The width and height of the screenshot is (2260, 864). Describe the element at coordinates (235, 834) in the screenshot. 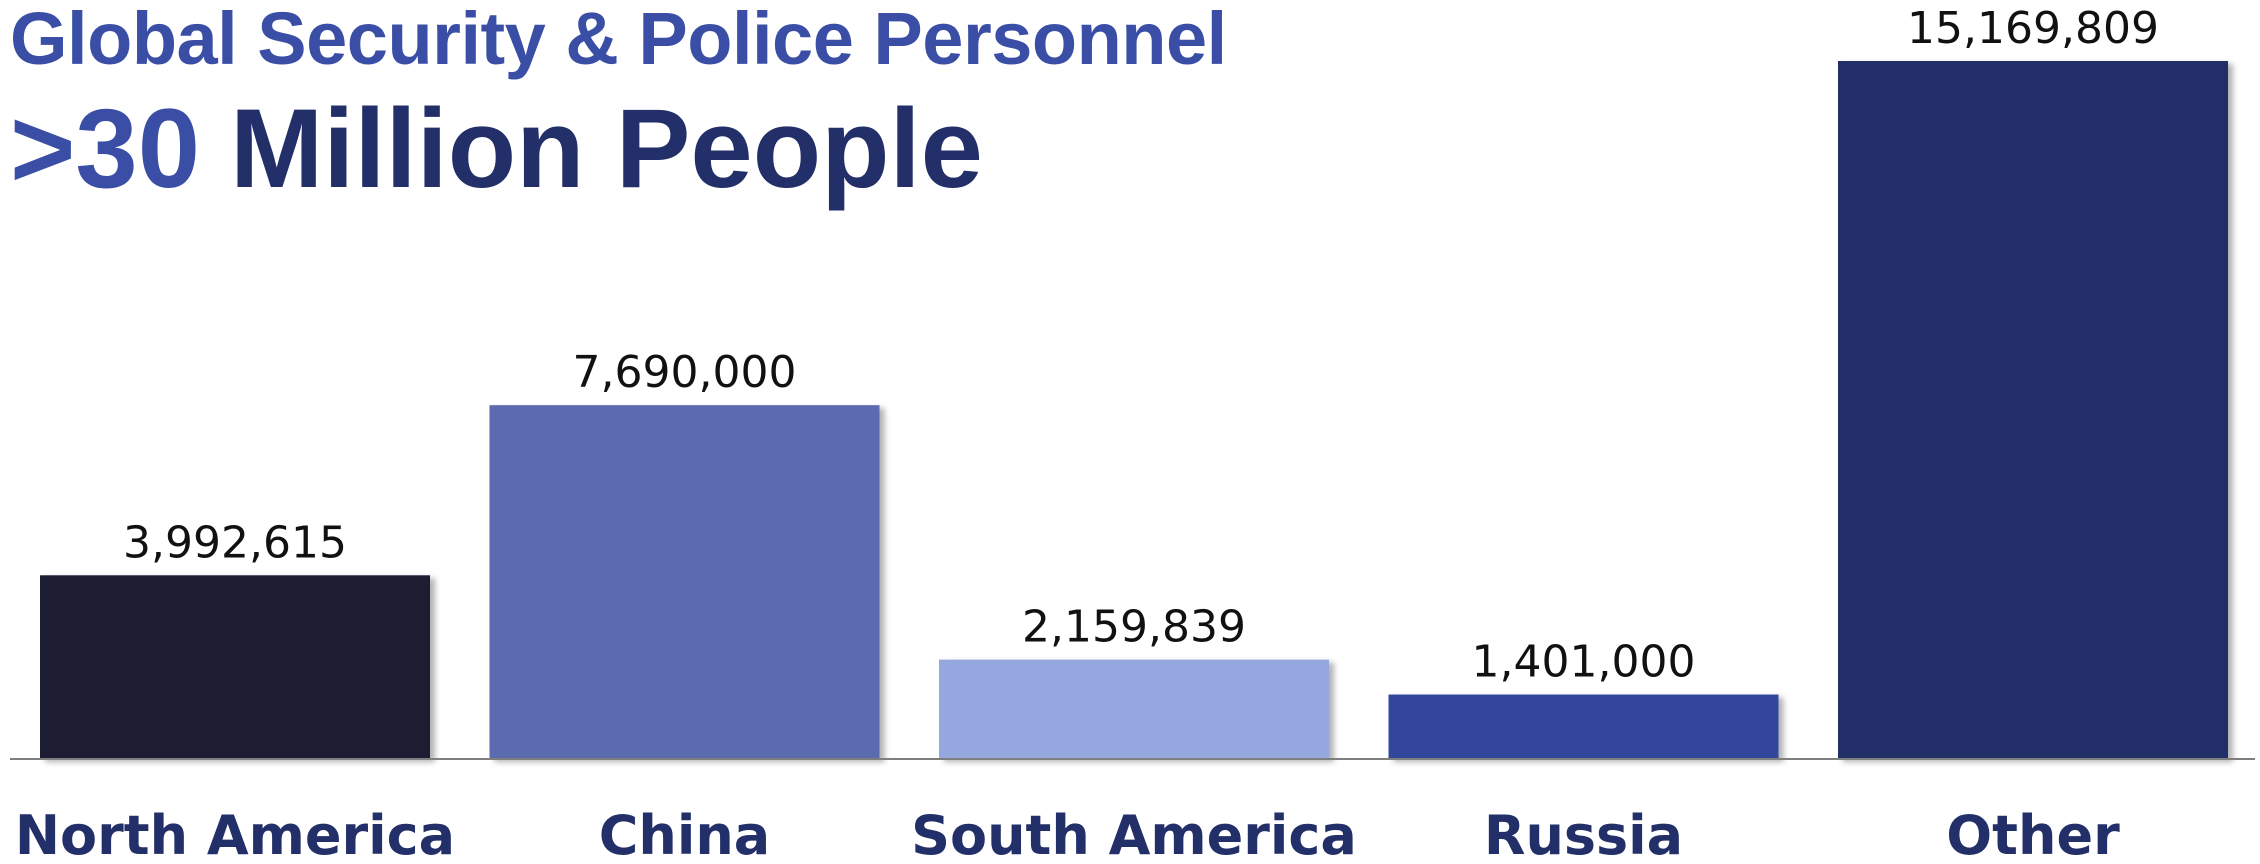

I see `category-label: North America` at that location.